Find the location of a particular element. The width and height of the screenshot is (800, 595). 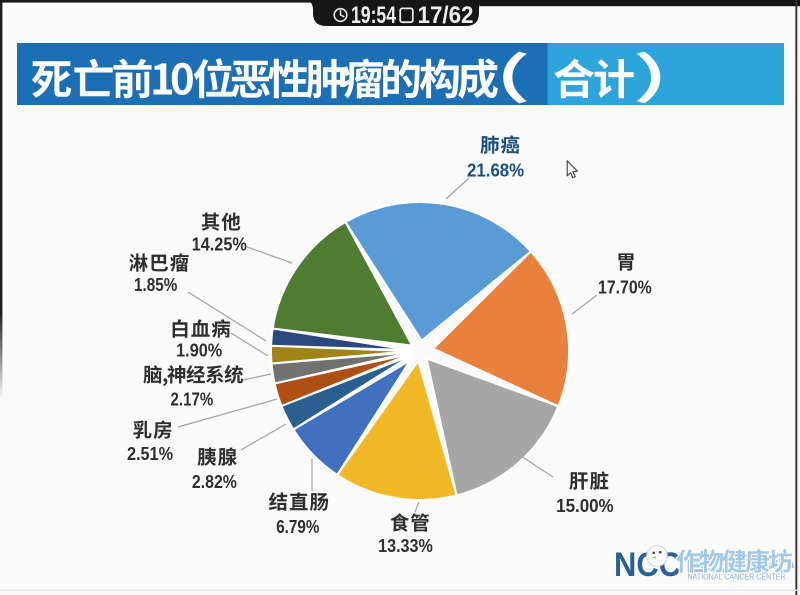

svg-text: 14.25% is located at coordinates (219, 244).